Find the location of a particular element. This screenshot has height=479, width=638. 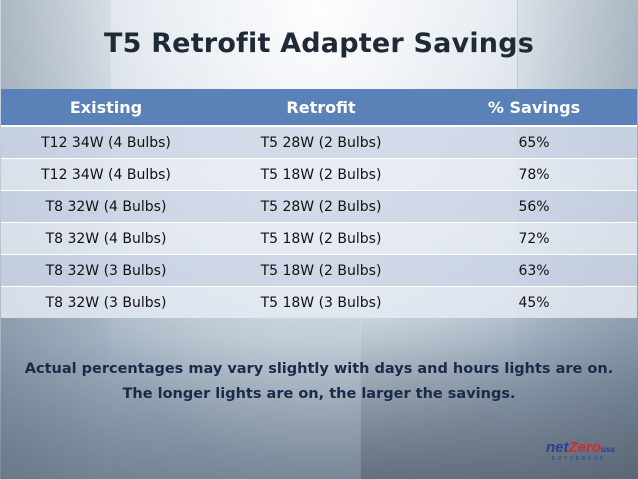

slide-title: T5 Retrofit Adapter Savings is located at coordinates (319, 43).